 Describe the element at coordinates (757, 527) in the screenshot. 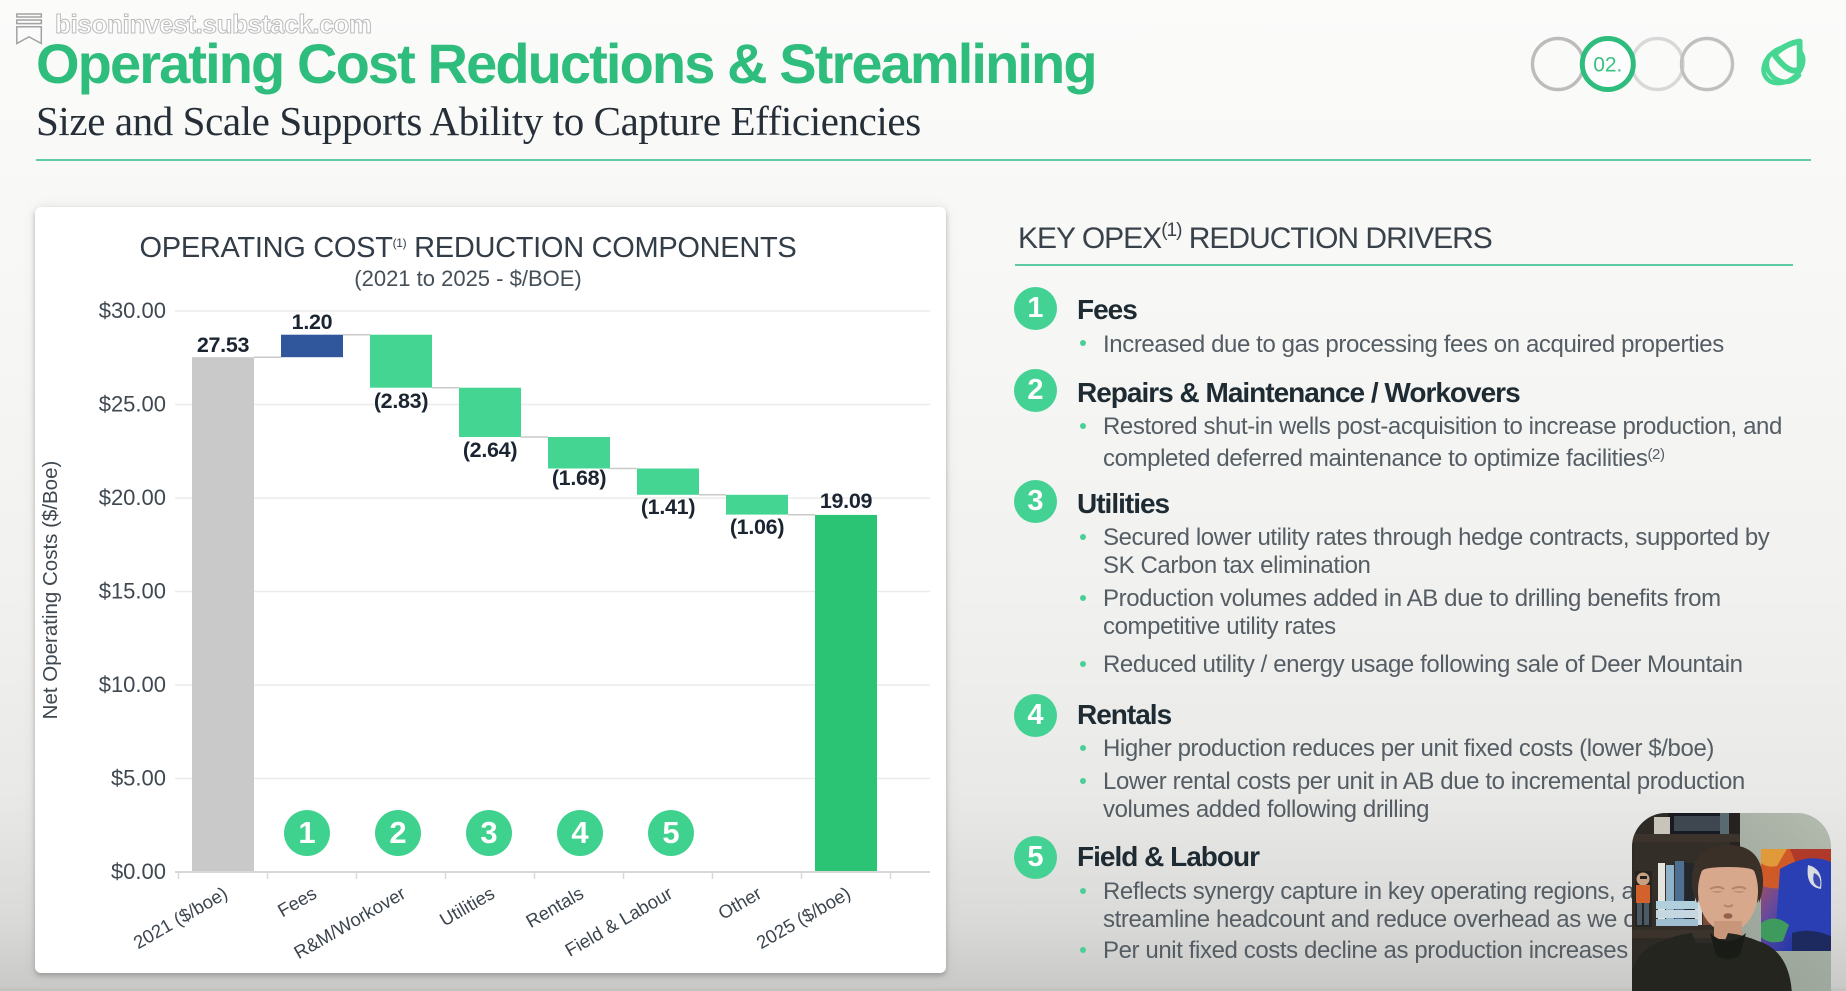

I see `svg-text: (1.06)` at that location.